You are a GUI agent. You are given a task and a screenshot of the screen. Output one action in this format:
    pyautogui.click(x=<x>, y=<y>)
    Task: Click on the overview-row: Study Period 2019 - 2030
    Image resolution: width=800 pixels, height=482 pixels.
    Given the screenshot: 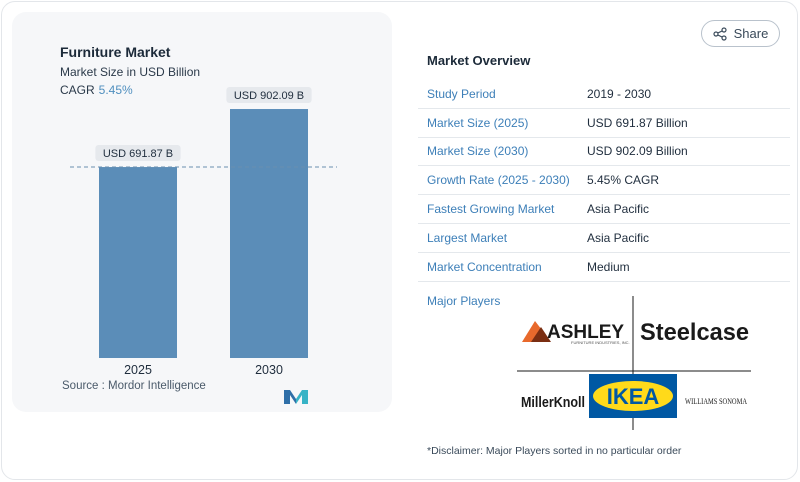 What is the action you would take?
    pyautogui.click(x=604, y=94)
    